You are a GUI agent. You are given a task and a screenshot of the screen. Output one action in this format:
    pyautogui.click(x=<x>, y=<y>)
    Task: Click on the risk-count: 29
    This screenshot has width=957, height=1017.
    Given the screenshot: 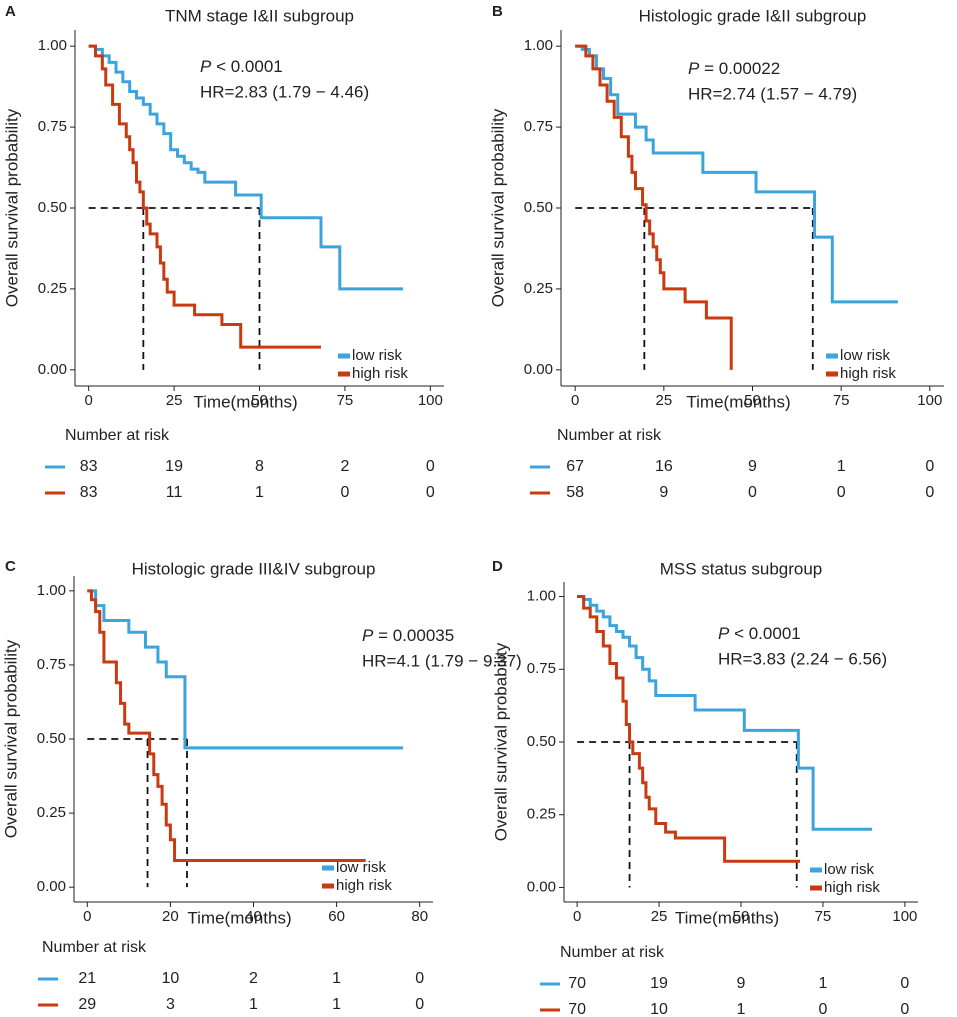 What is the action you would take?
    pyautogui.click(x=87, y=1004)
    